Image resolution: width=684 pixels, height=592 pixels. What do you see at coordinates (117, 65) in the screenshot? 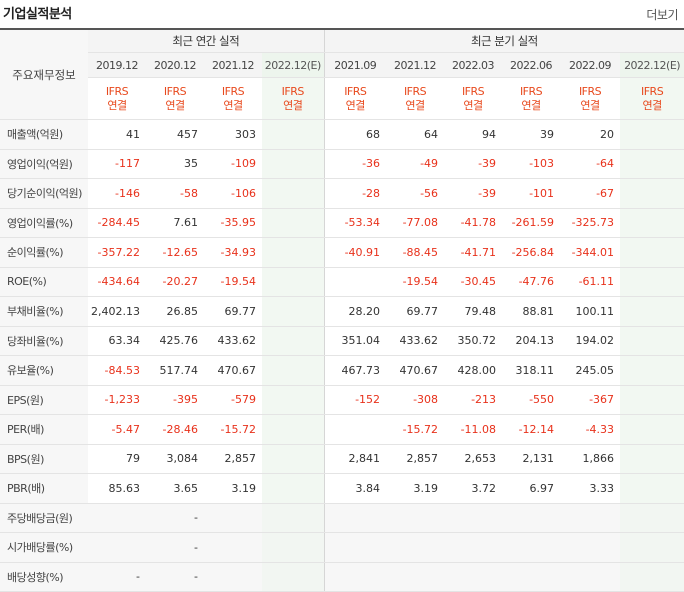
I see `annual-period: 2019.12` at bounding box center [117, 65].